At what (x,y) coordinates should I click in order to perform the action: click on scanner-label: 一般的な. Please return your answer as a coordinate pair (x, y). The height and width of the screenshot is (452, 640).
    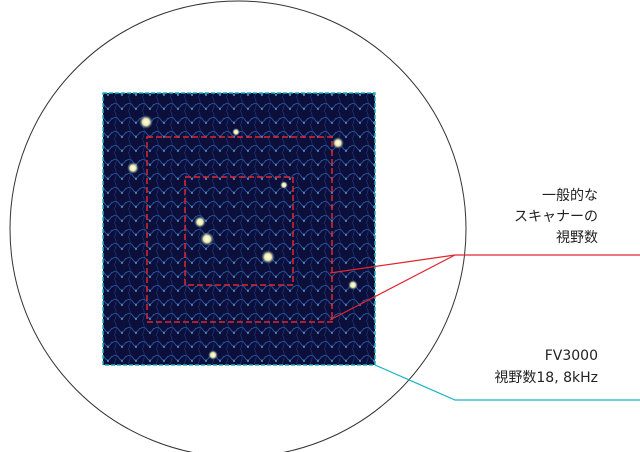
    Looking at the image, I should click on (570, 196).